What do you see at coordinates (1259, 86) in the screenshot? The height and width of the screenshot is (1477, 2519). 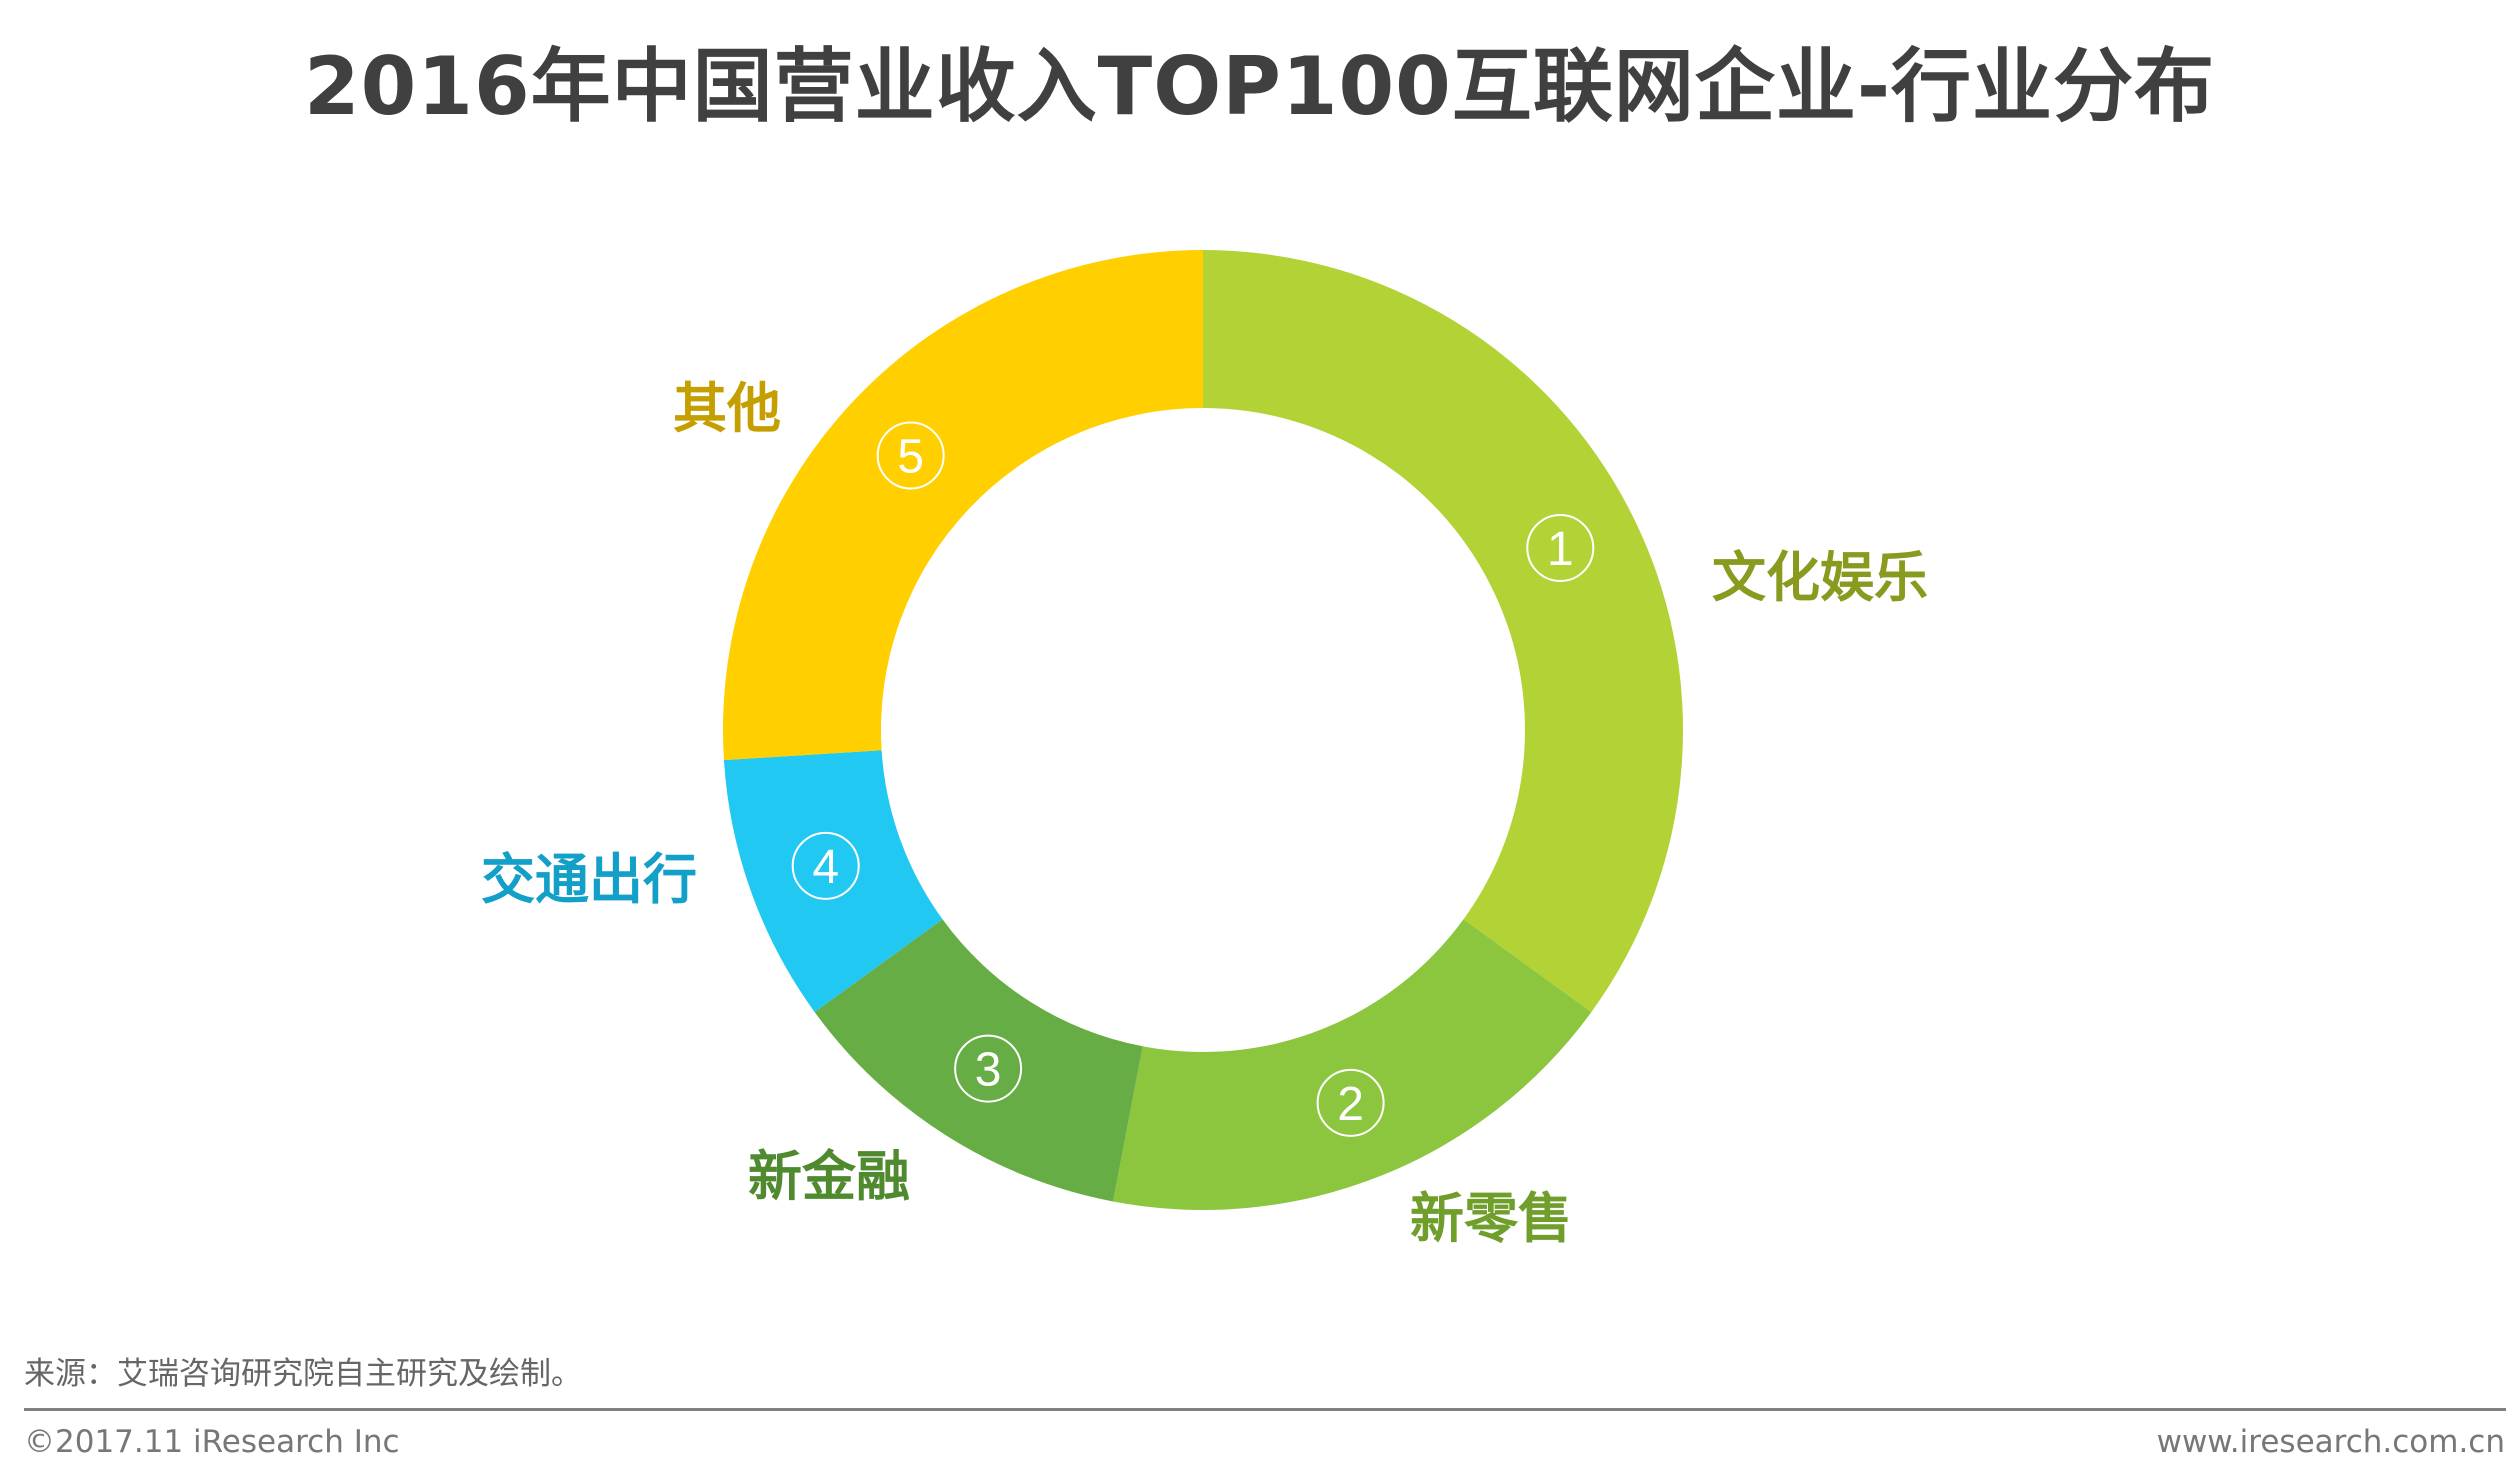 I see `chart-title: 2016年中国营业收入TOP100互联网企业-行业分布` at bounding box center [1259, 86].